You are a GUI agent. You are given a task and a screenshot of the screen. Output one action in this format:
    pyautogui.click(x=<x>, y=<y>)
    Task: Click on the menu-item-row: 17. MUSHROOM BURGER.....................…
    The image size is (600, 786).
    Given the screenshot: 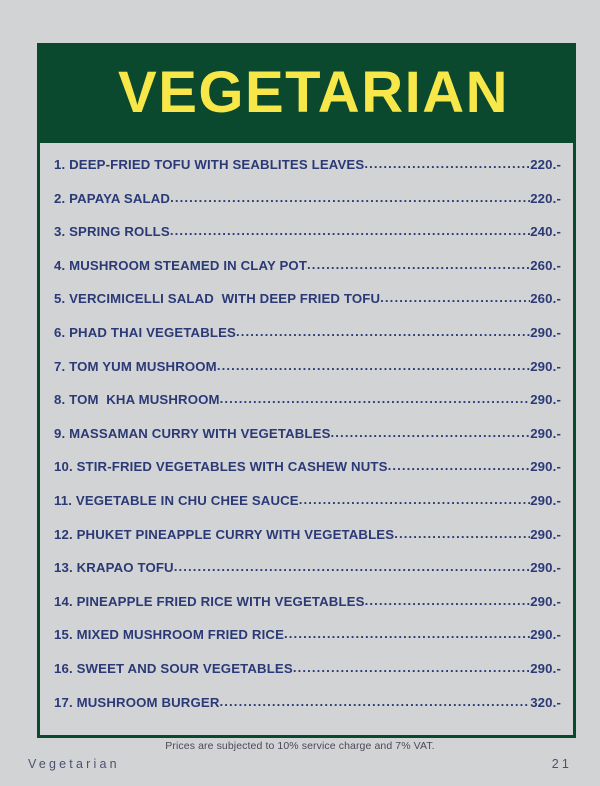 What is the action you would take?
    pyautogui.click(x=307, y=711)
    